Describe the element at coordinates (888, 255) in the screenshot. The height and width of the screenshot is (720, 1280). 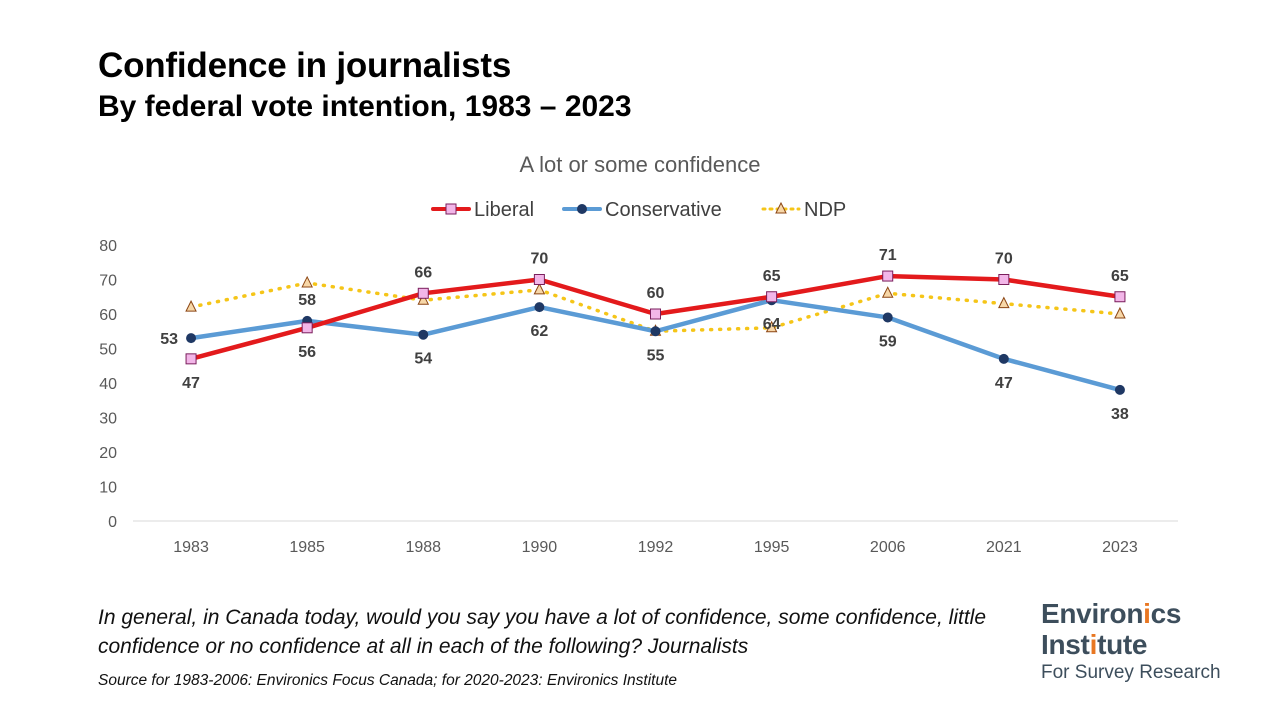
I see `data-label-liberal: 71` at that location.